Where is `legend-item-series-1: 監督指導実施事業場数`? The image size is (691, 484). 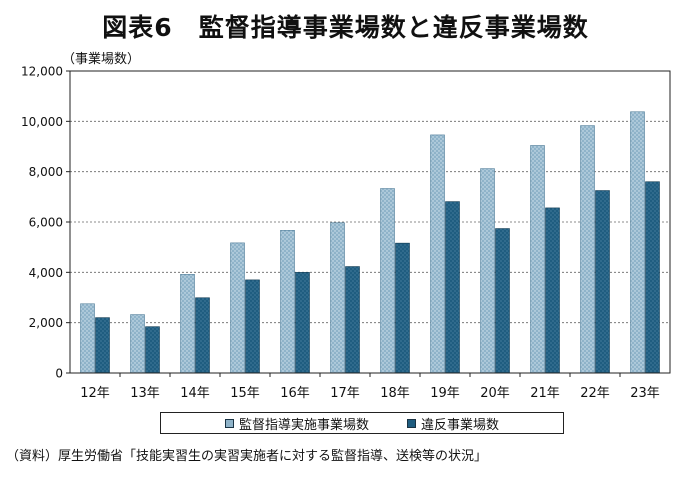 legend-item-series-1: 監督指導実施事業場数 is located at coordinates (296, 423).